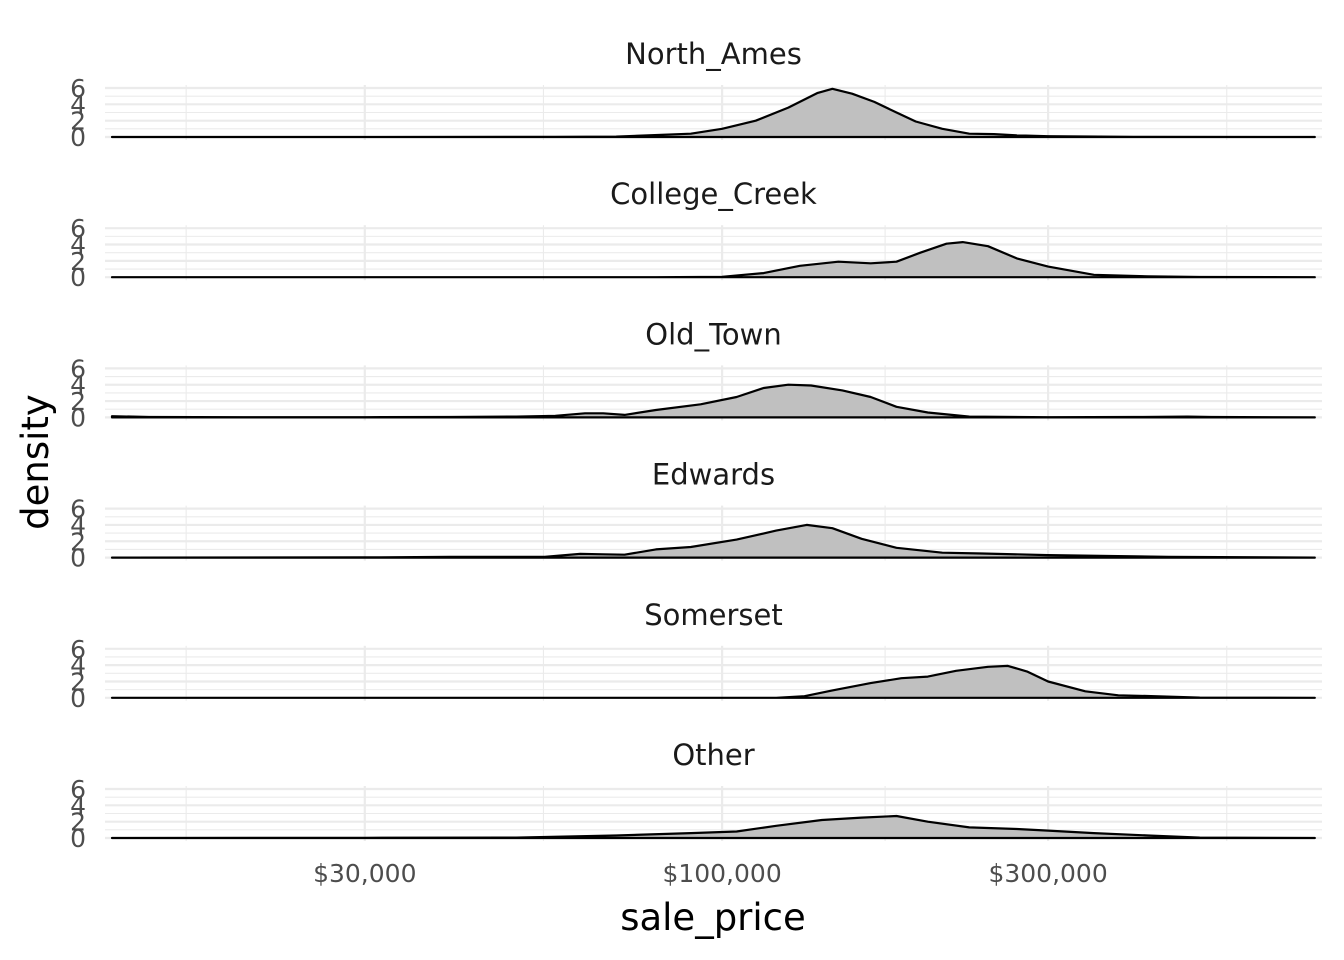 The image size is (1344, 960). What do you see at coordinates (713, 475) in the screenshot?
I see `facet-title: Edwards` at bounding box center [713, 475].